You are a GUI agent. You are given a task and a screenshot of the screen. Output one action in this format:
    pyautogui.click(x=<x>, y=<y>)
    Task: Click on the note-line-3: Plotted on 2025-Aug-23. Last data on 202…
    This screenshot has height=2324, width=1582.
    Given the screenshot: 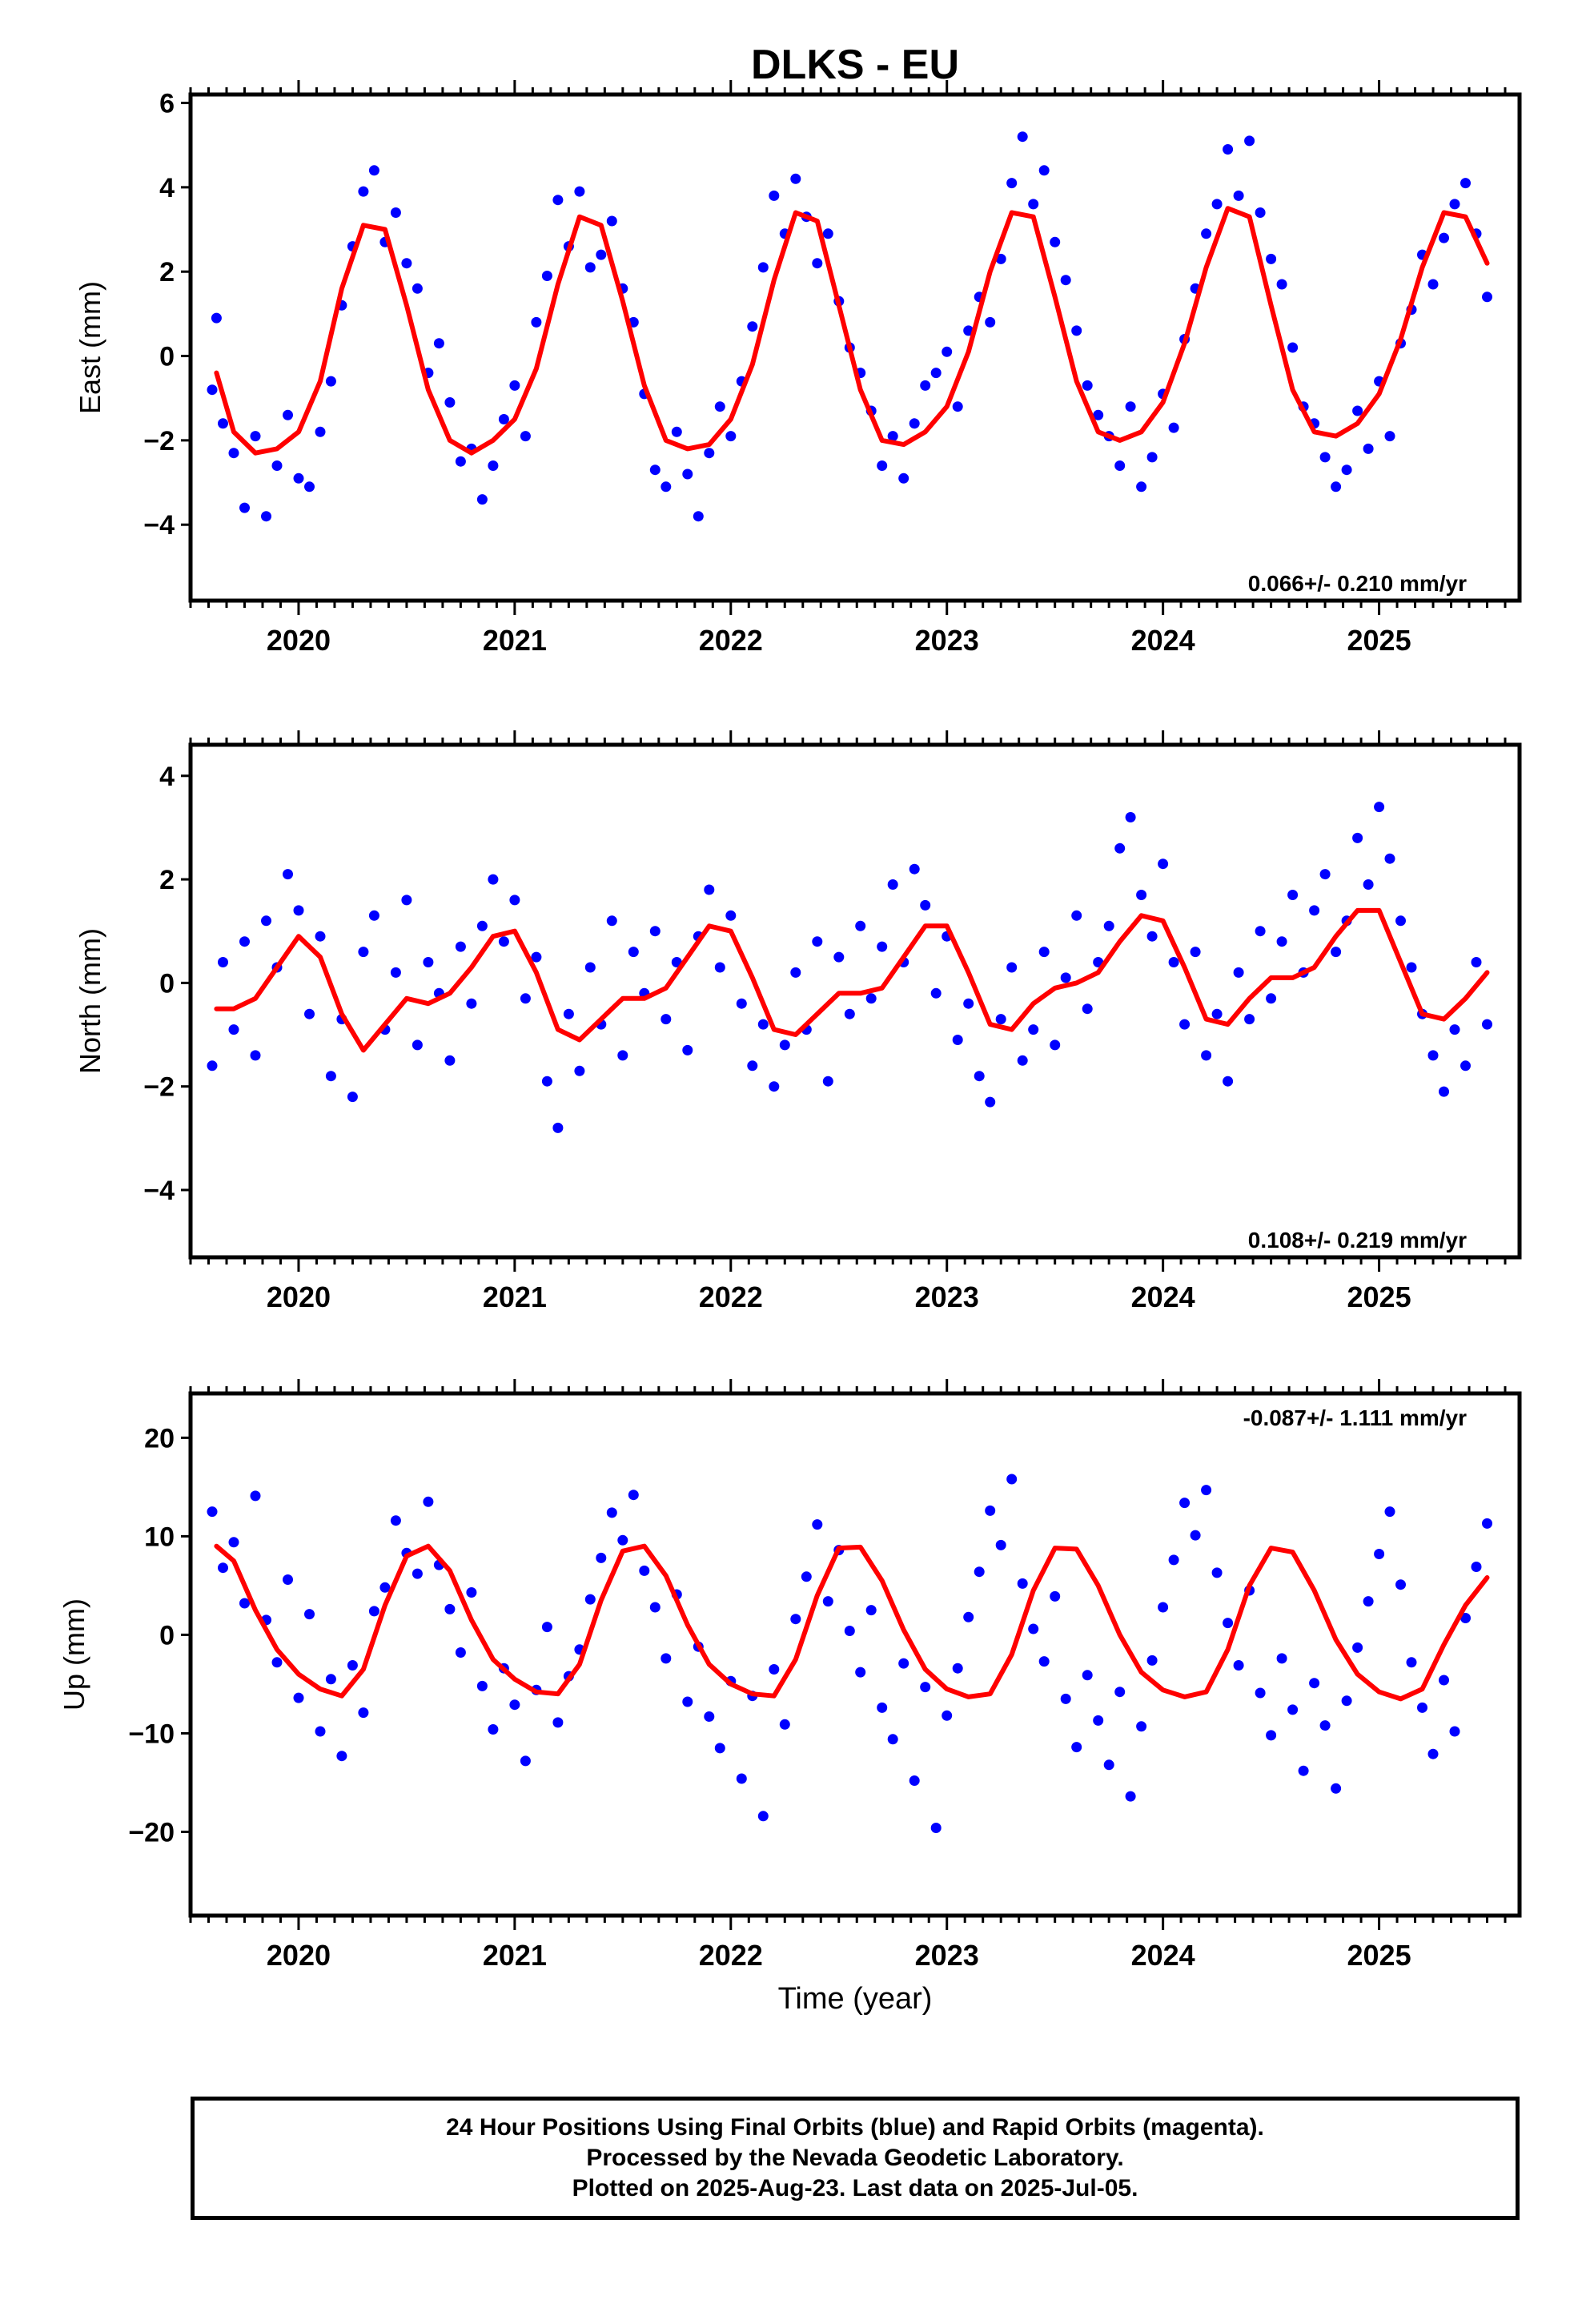 What is the action you would take?
    pyautogui.click(x=855, y=2188)
    